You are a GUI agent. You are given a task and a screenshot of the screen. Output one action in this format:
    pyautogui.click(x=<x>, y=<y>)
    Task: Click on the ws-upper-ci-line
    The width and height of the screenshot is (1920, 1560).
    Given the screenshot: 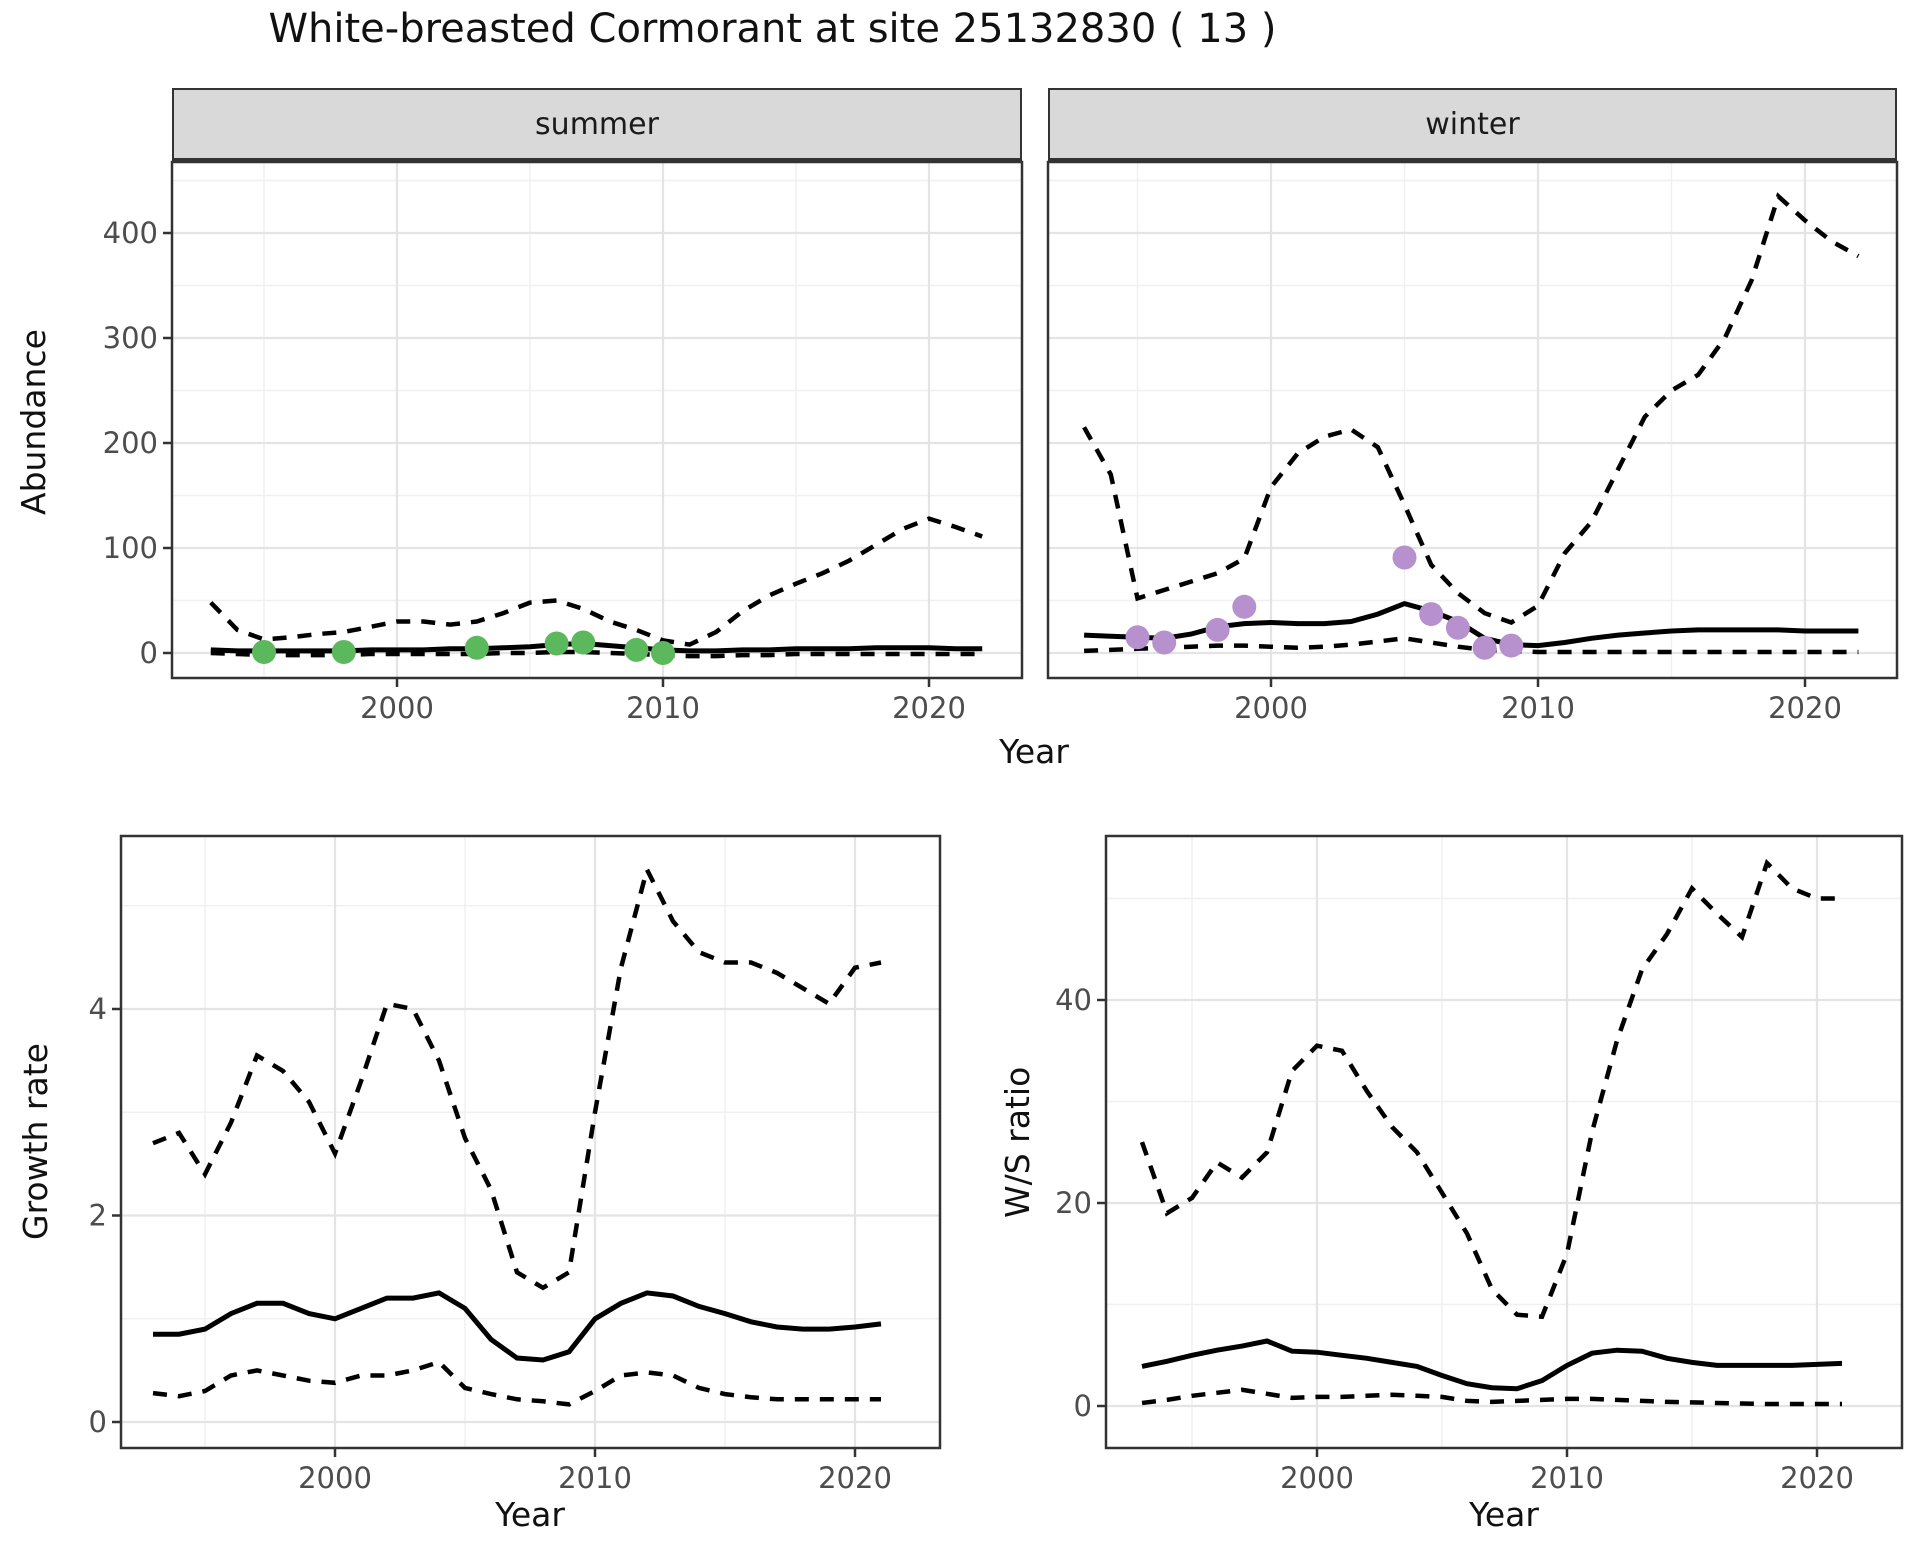 What is the action you would take?
    pyautogui.click(x=1490, y=1089)
    